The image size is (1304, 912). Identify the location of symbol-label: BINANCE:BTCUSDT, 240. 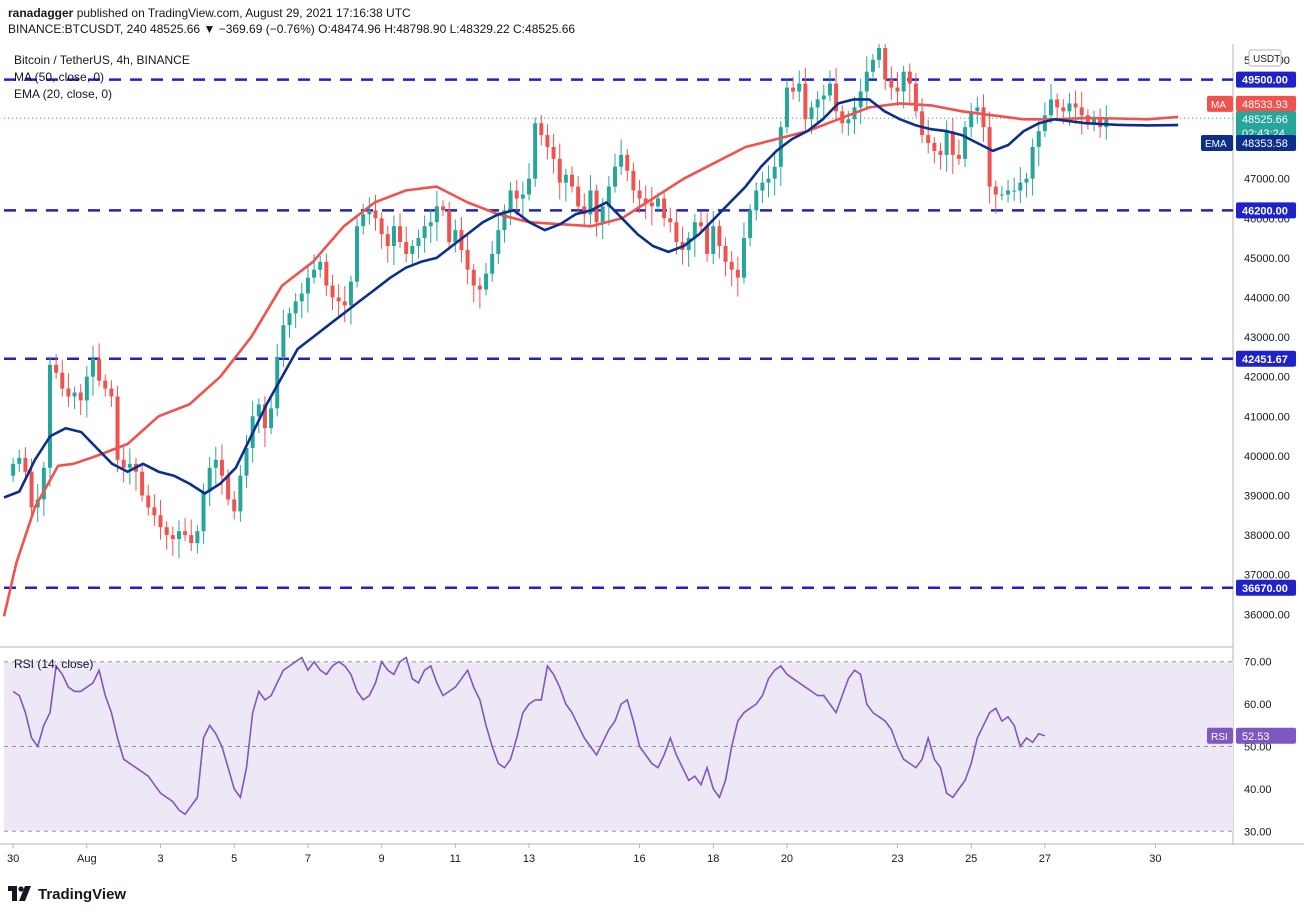
(77, 29).